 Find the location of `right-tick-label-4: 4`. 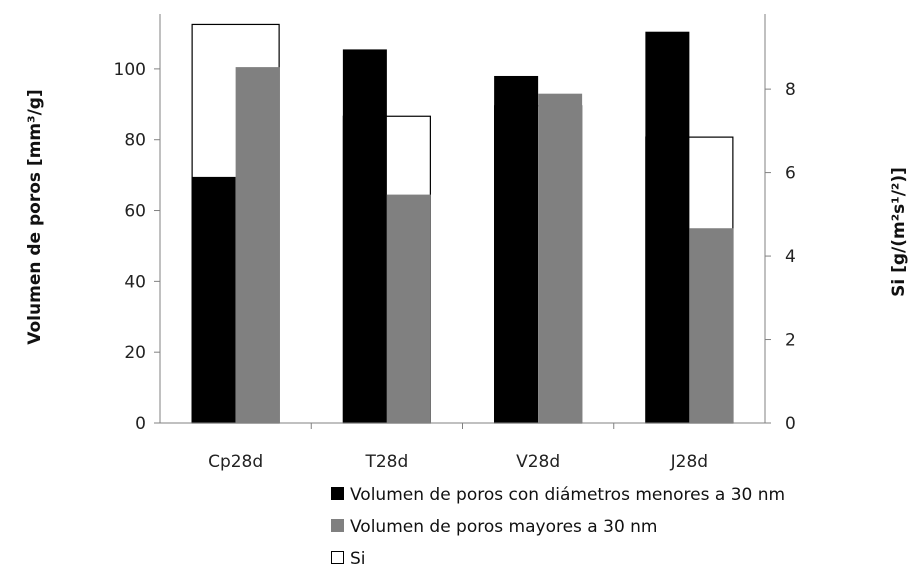

right-tick-label-4: 4 is located at coordinates (790, 257).